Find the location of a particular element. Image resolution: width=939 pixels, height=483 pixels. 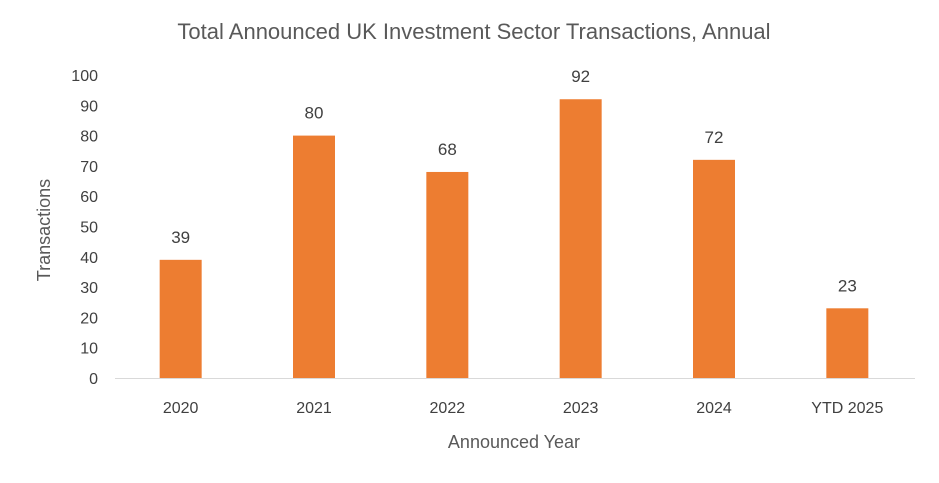

y-tick-label: 80 is located at coordinates (89, 137).